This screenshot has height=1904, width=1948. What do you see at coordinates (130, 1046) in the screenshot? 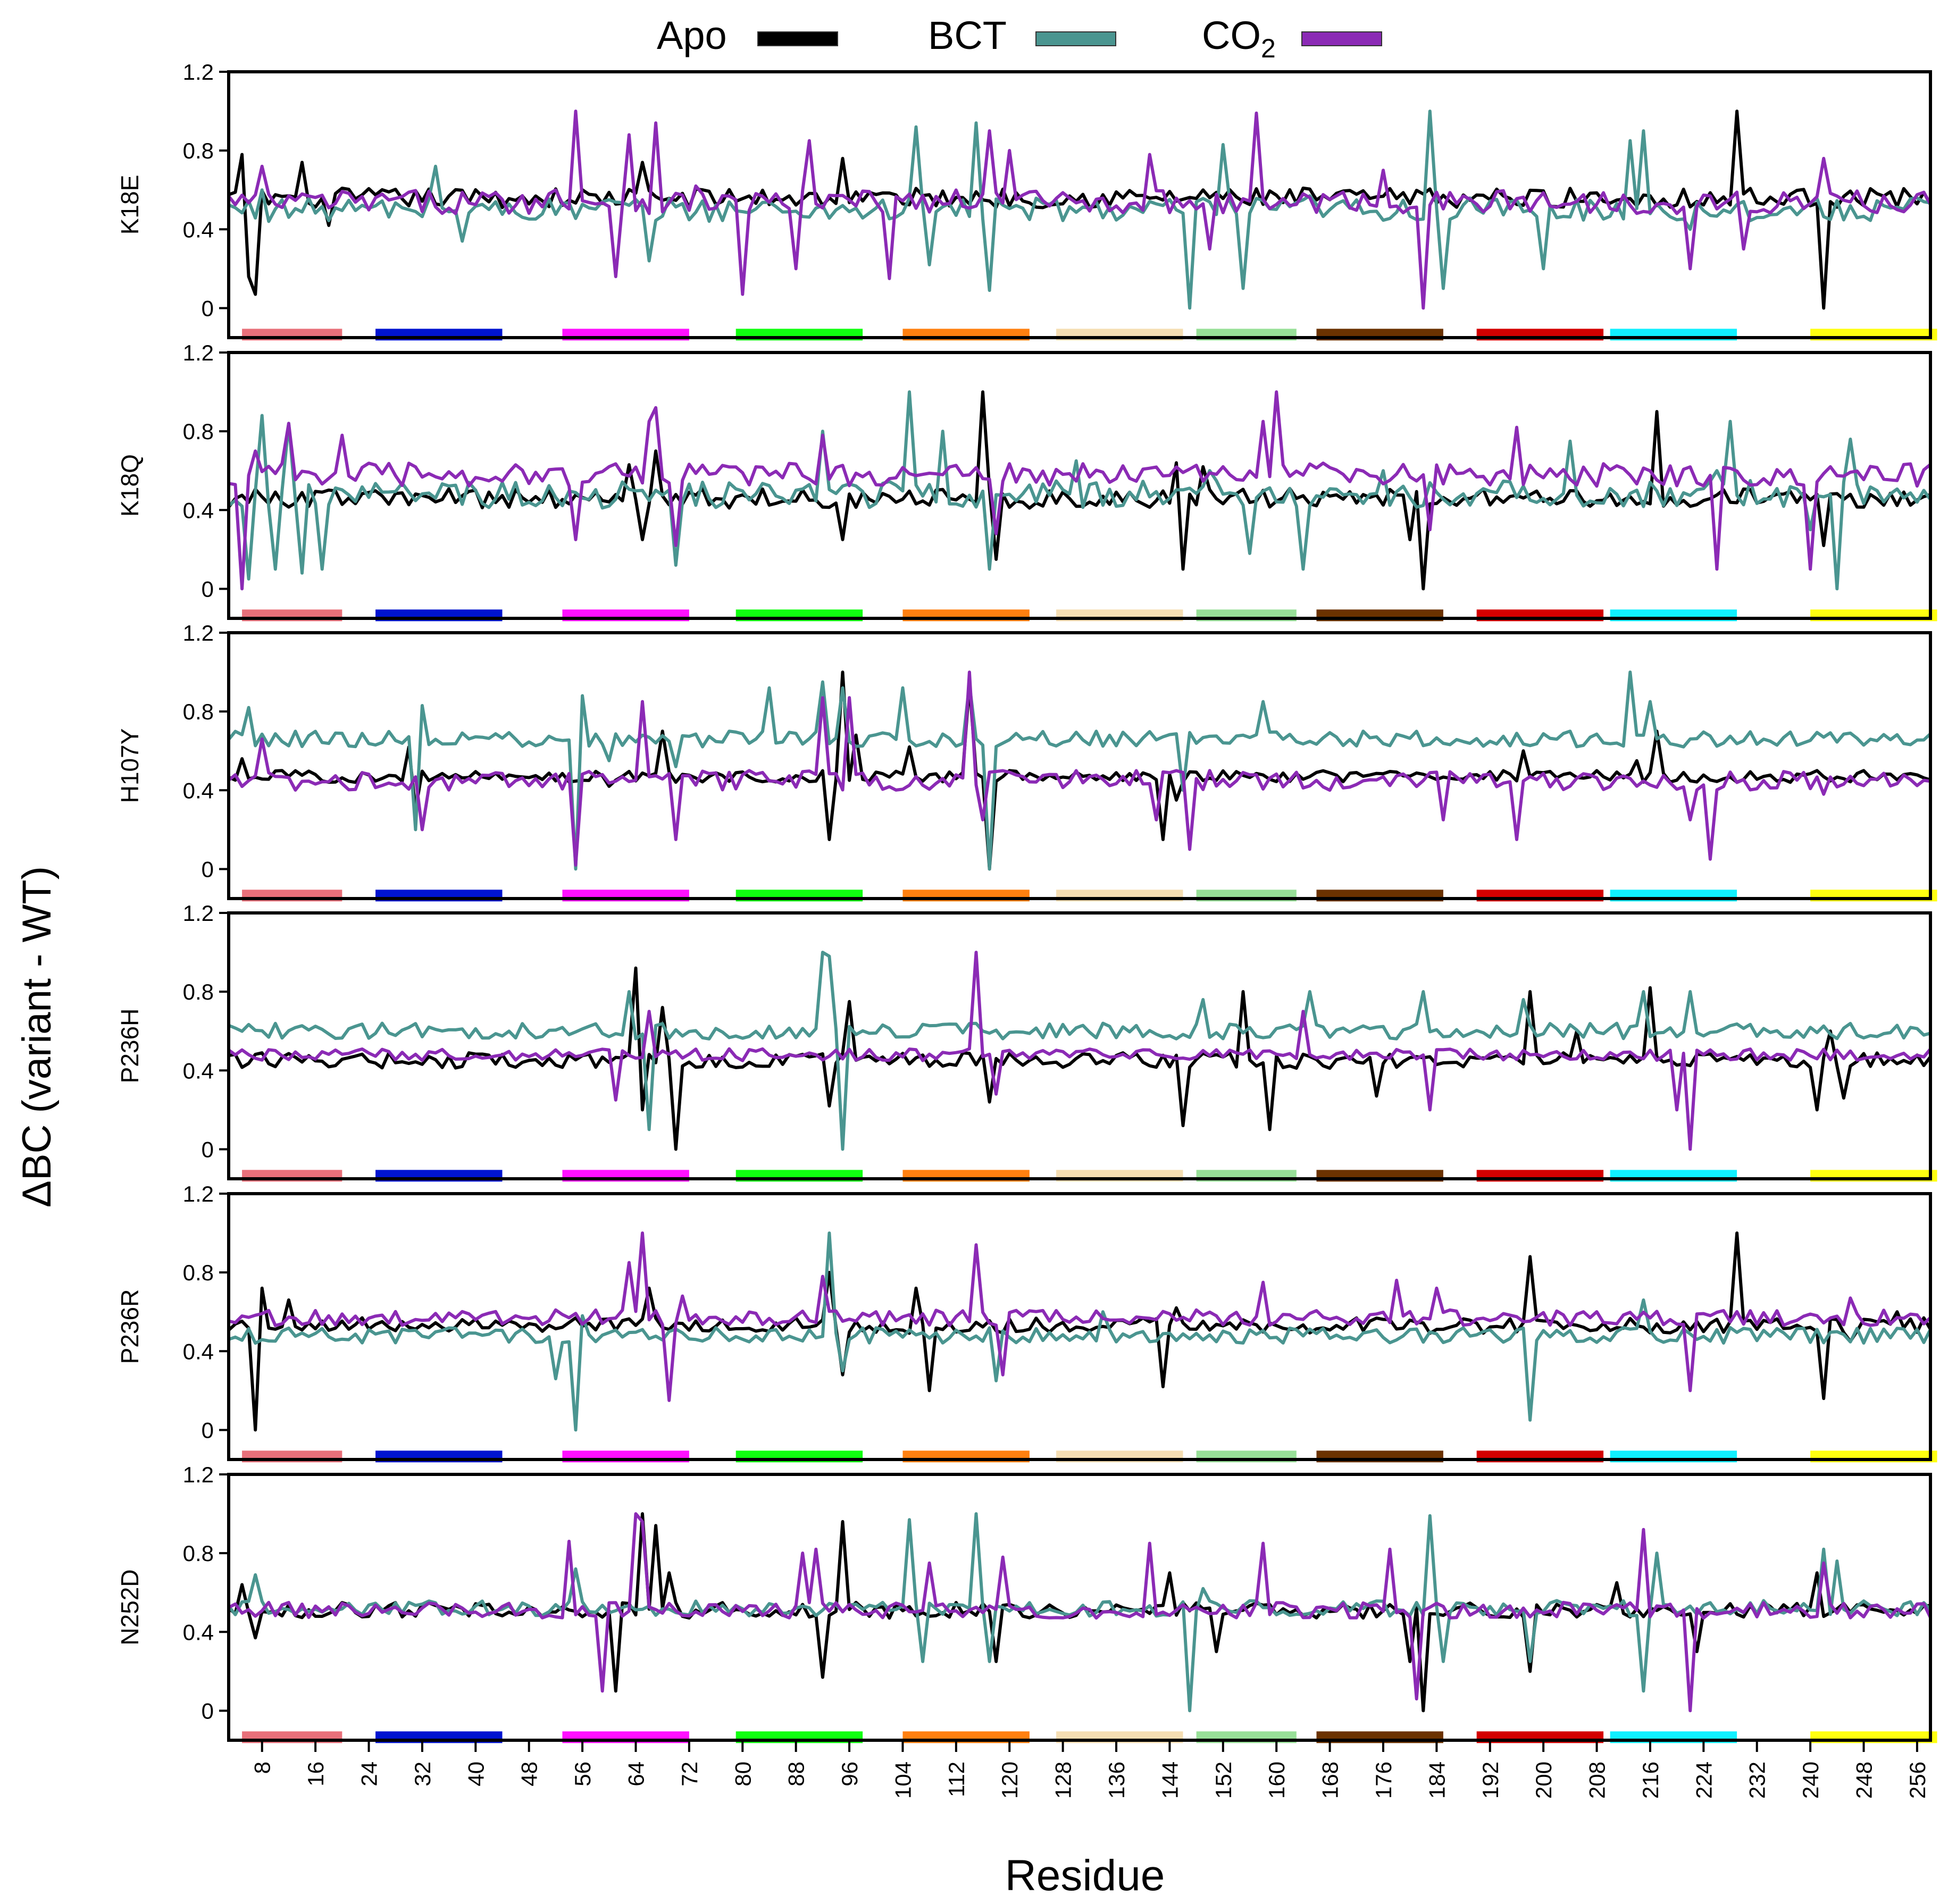
I see `panel-label: P236H` at bounding box center [130, 1046].